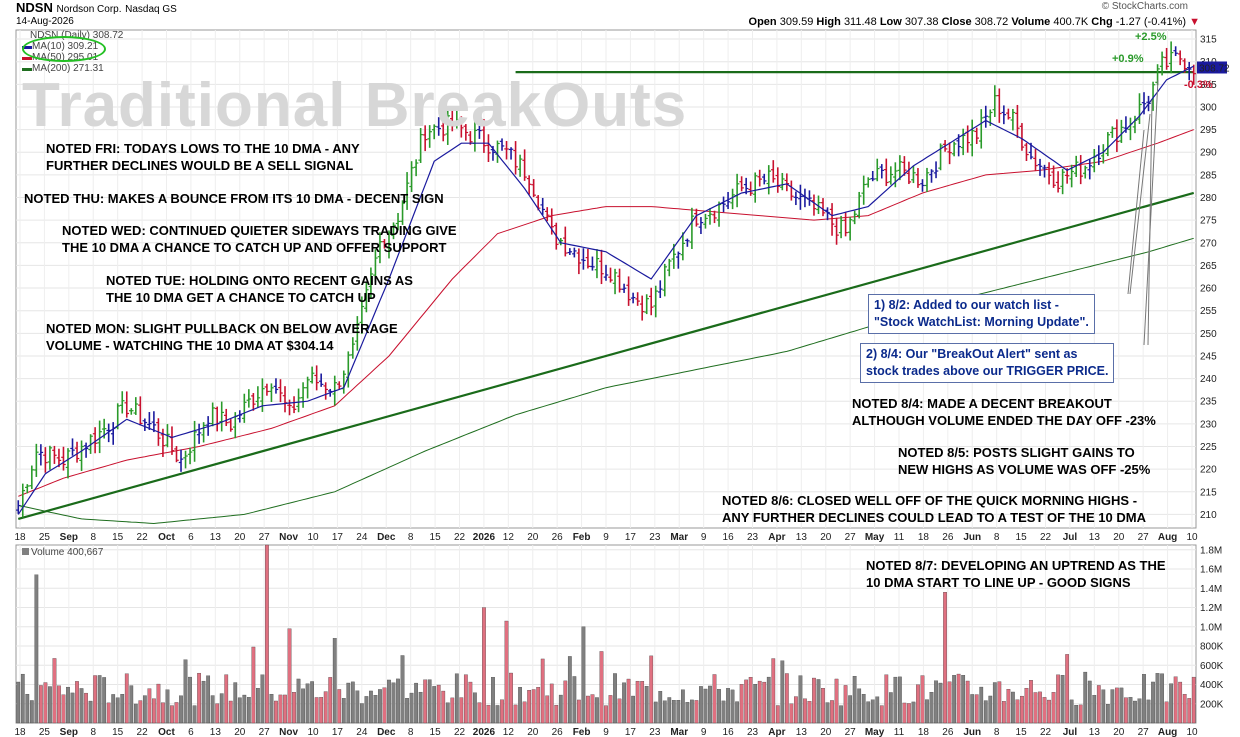 The width and height of the screenshot is (1240, 737). Describe the element at coordinates (1208, 243) in the screenshot. I see `price-tick-label: 270` at that location.